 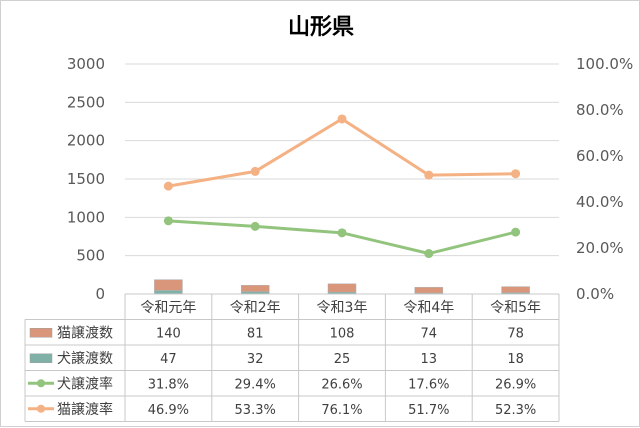 I want to click on legend-label: 猫譲渡率, so click(x=85, y=409).